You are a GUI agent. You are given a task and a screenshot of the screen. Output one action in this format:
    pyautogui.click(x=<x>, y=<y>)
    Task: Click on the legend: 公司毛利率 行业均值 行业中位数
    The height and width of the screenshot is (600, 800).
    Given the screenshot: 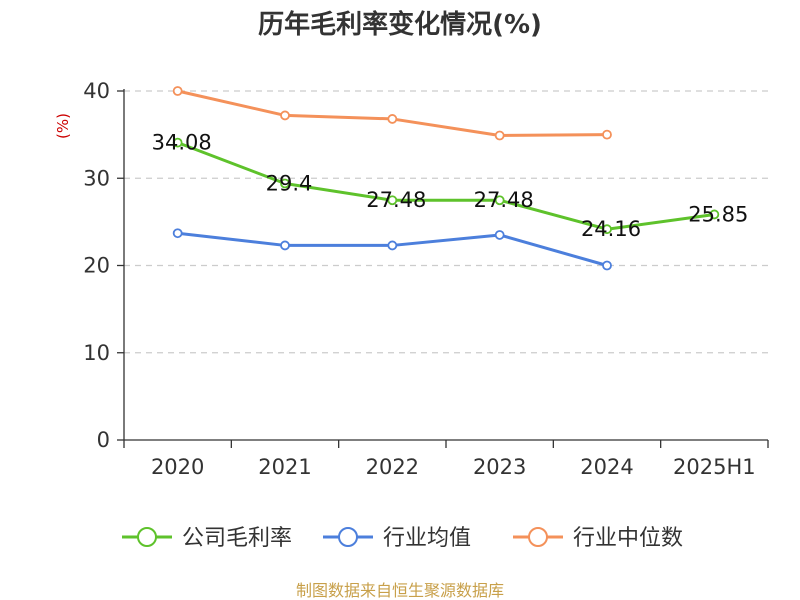 What is the action you would take?
    pyautogui.click(x=402, y=538)
    